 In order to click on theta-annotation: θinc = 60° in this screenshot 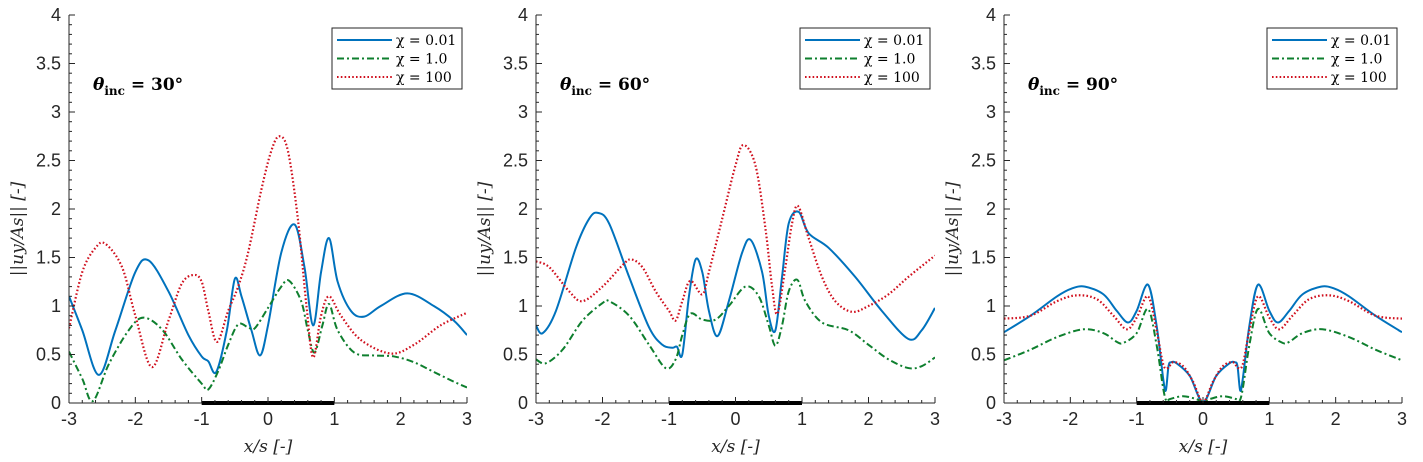, I will do `click(605, 86)`.